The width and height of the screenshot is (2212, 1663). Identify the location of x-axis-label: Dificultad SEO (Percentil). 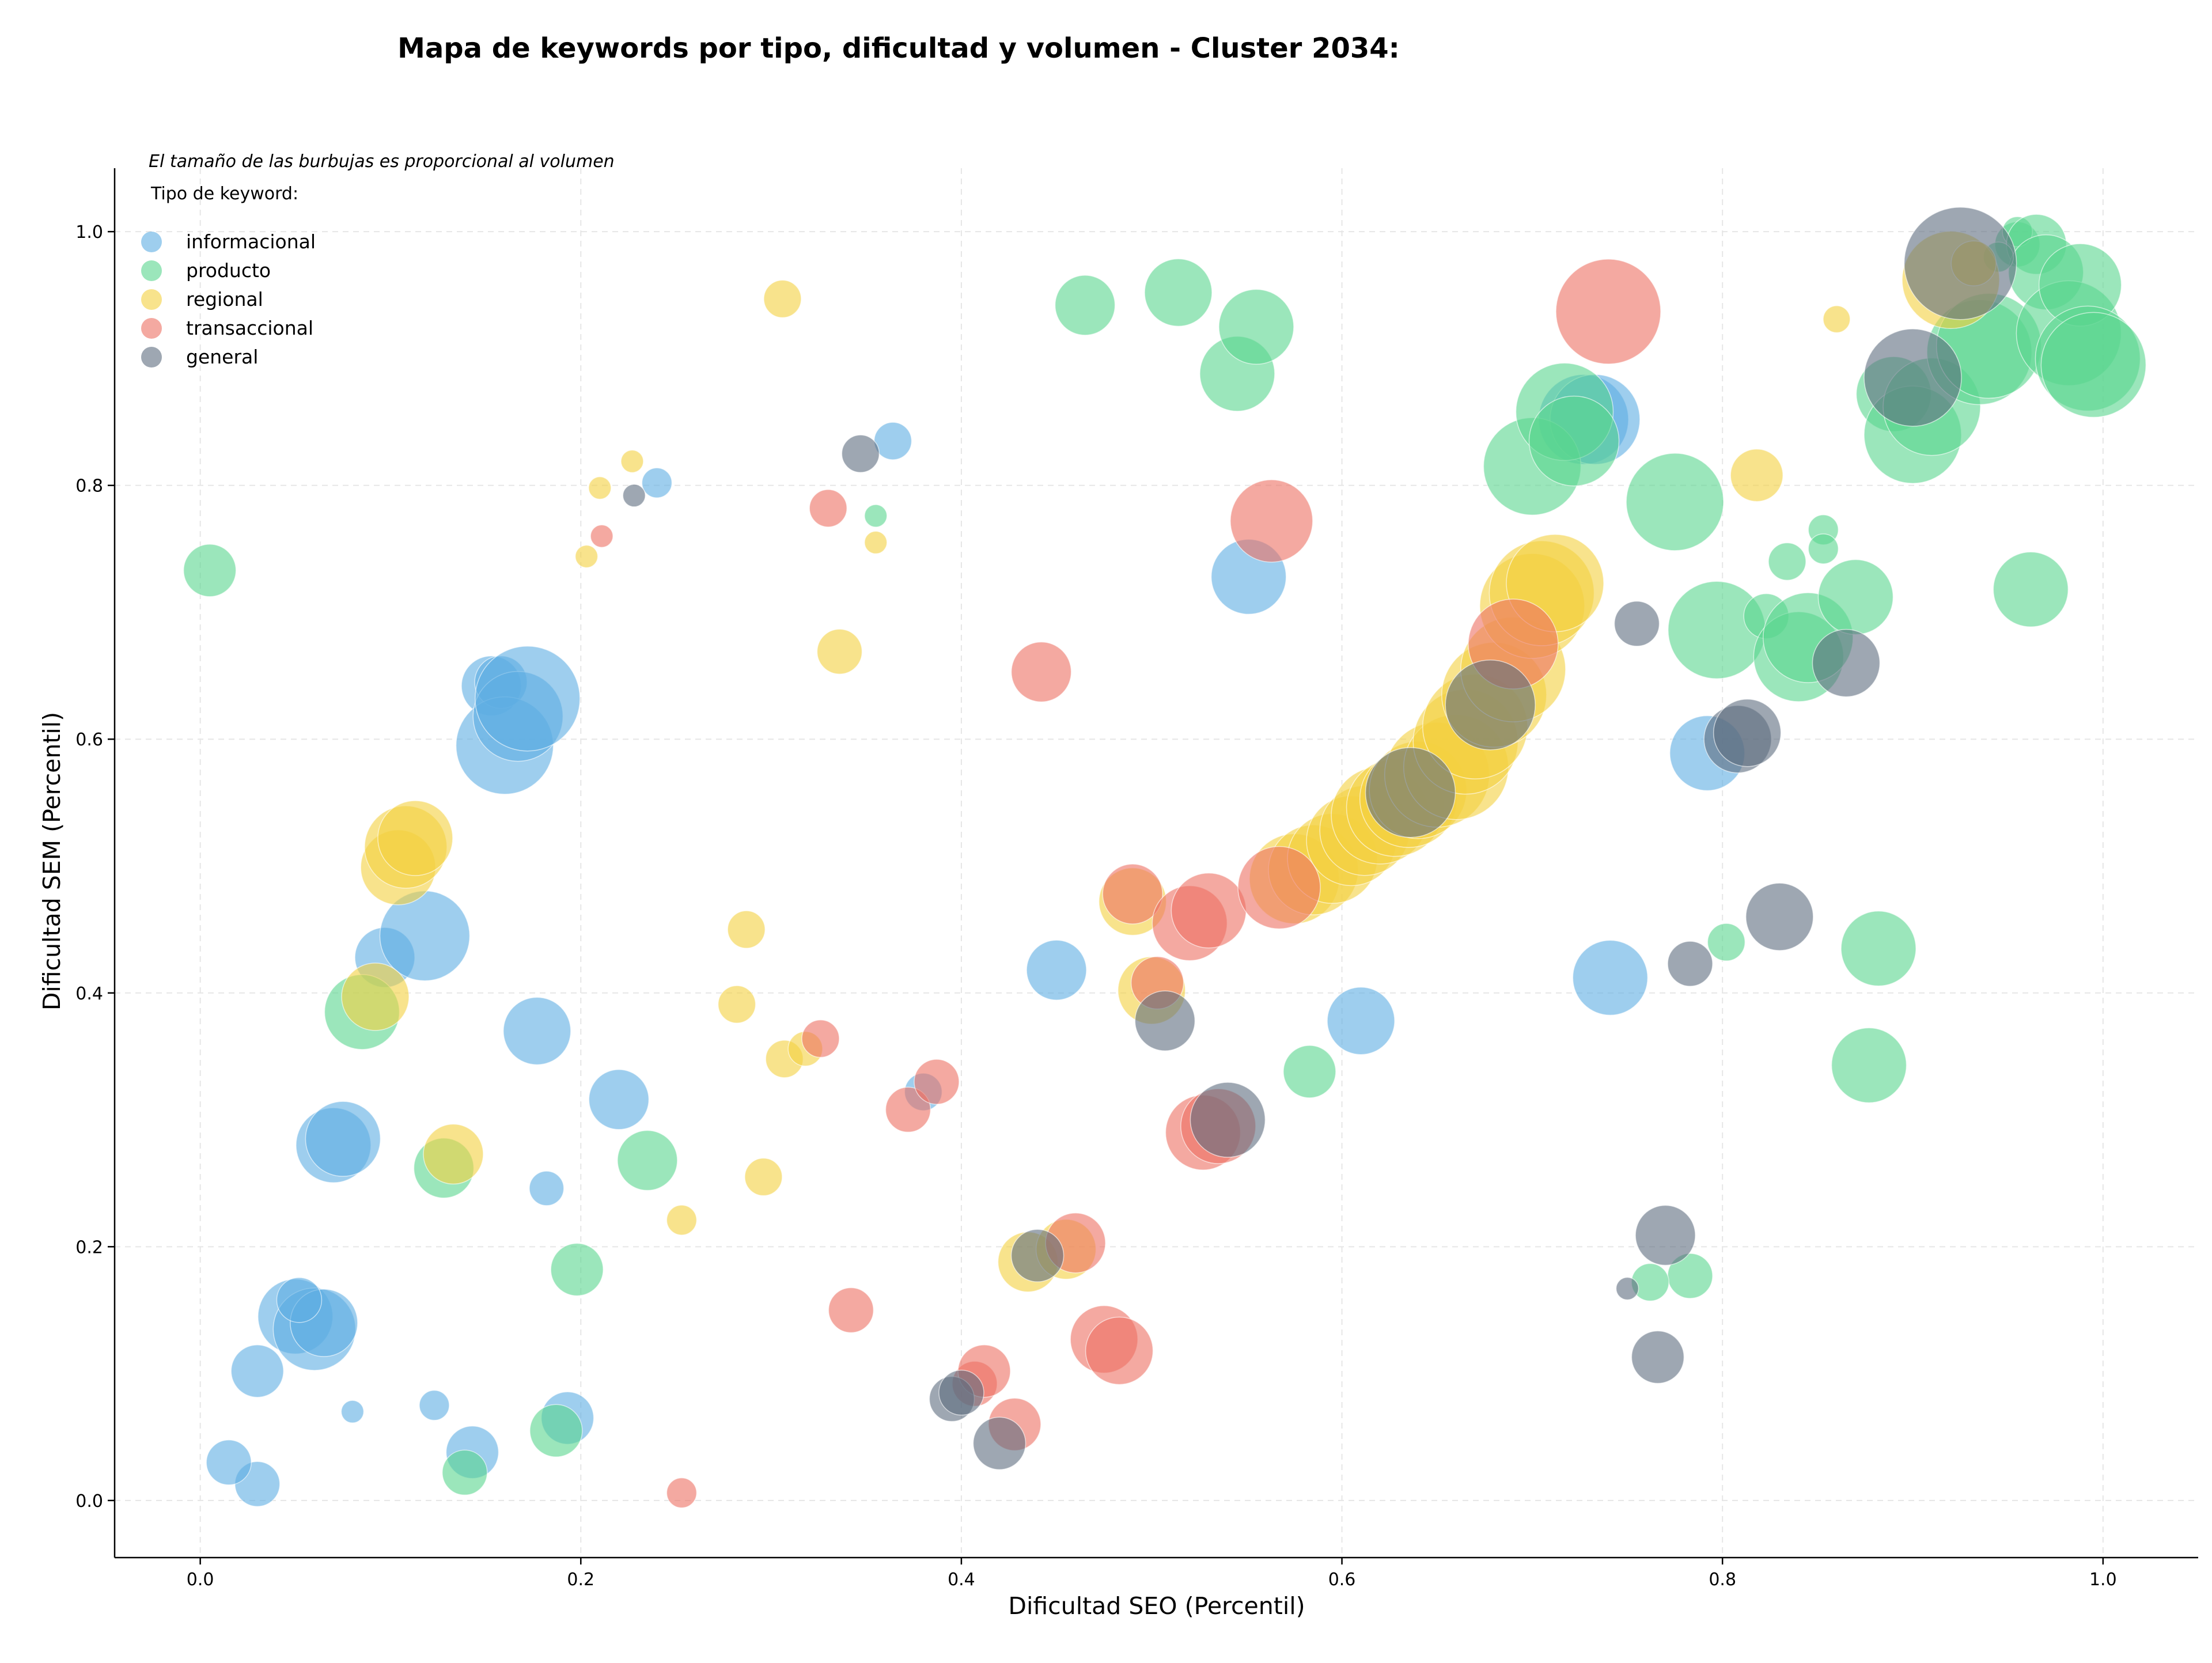
(1156, 1606).